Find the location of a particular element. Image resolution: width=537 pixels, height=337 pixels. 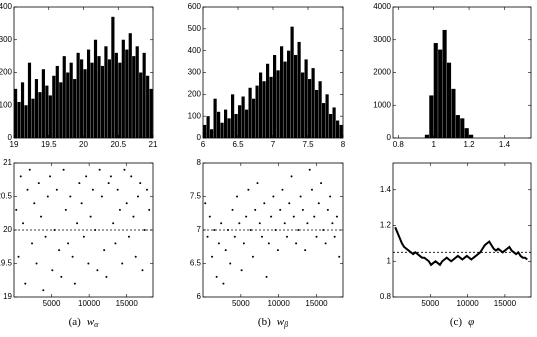

x-tick-label: 5000 is located at coordinates (430, 303).